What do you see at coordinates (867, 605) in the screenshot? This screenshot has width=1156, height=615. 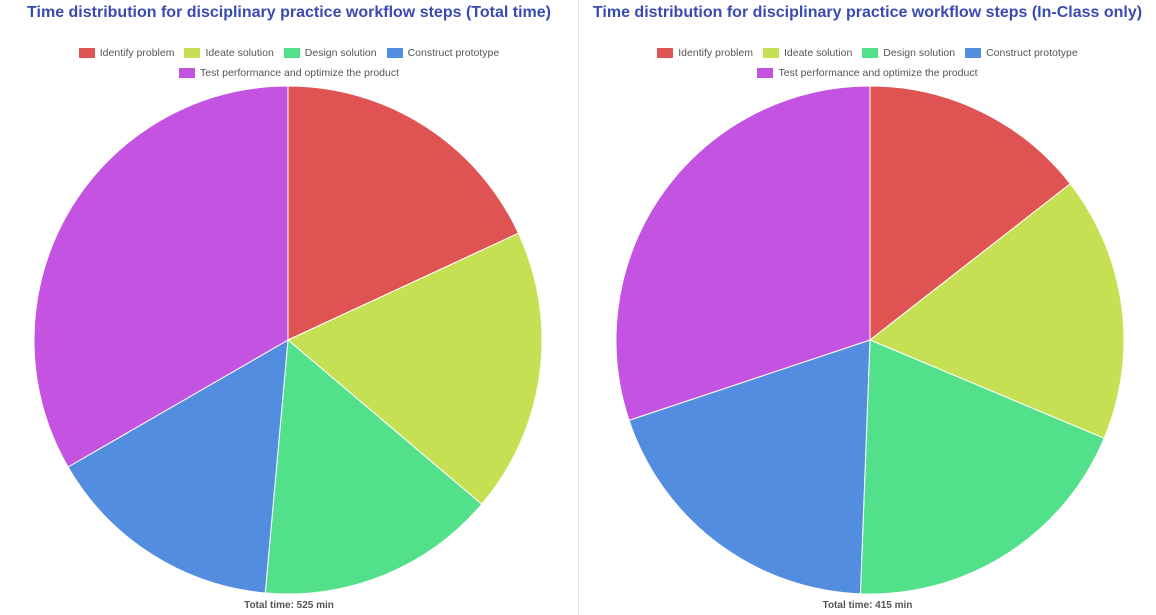 I see `total-time-label: Total time: 415 min` at bounding box center [867, 605].